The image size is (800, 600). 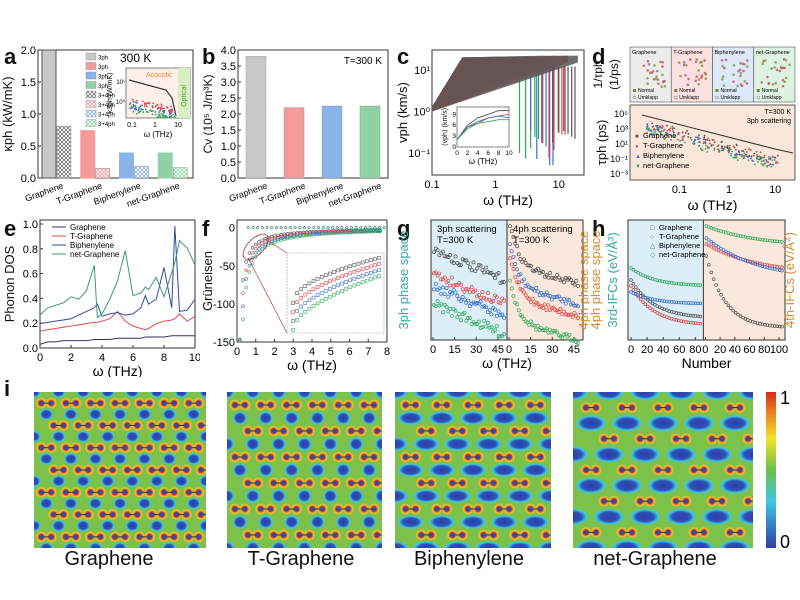 What do you see at coordinates (132, 125) in the screenshot?
I see `inset-xtick: 0.1` at bounding box center [132, 125].